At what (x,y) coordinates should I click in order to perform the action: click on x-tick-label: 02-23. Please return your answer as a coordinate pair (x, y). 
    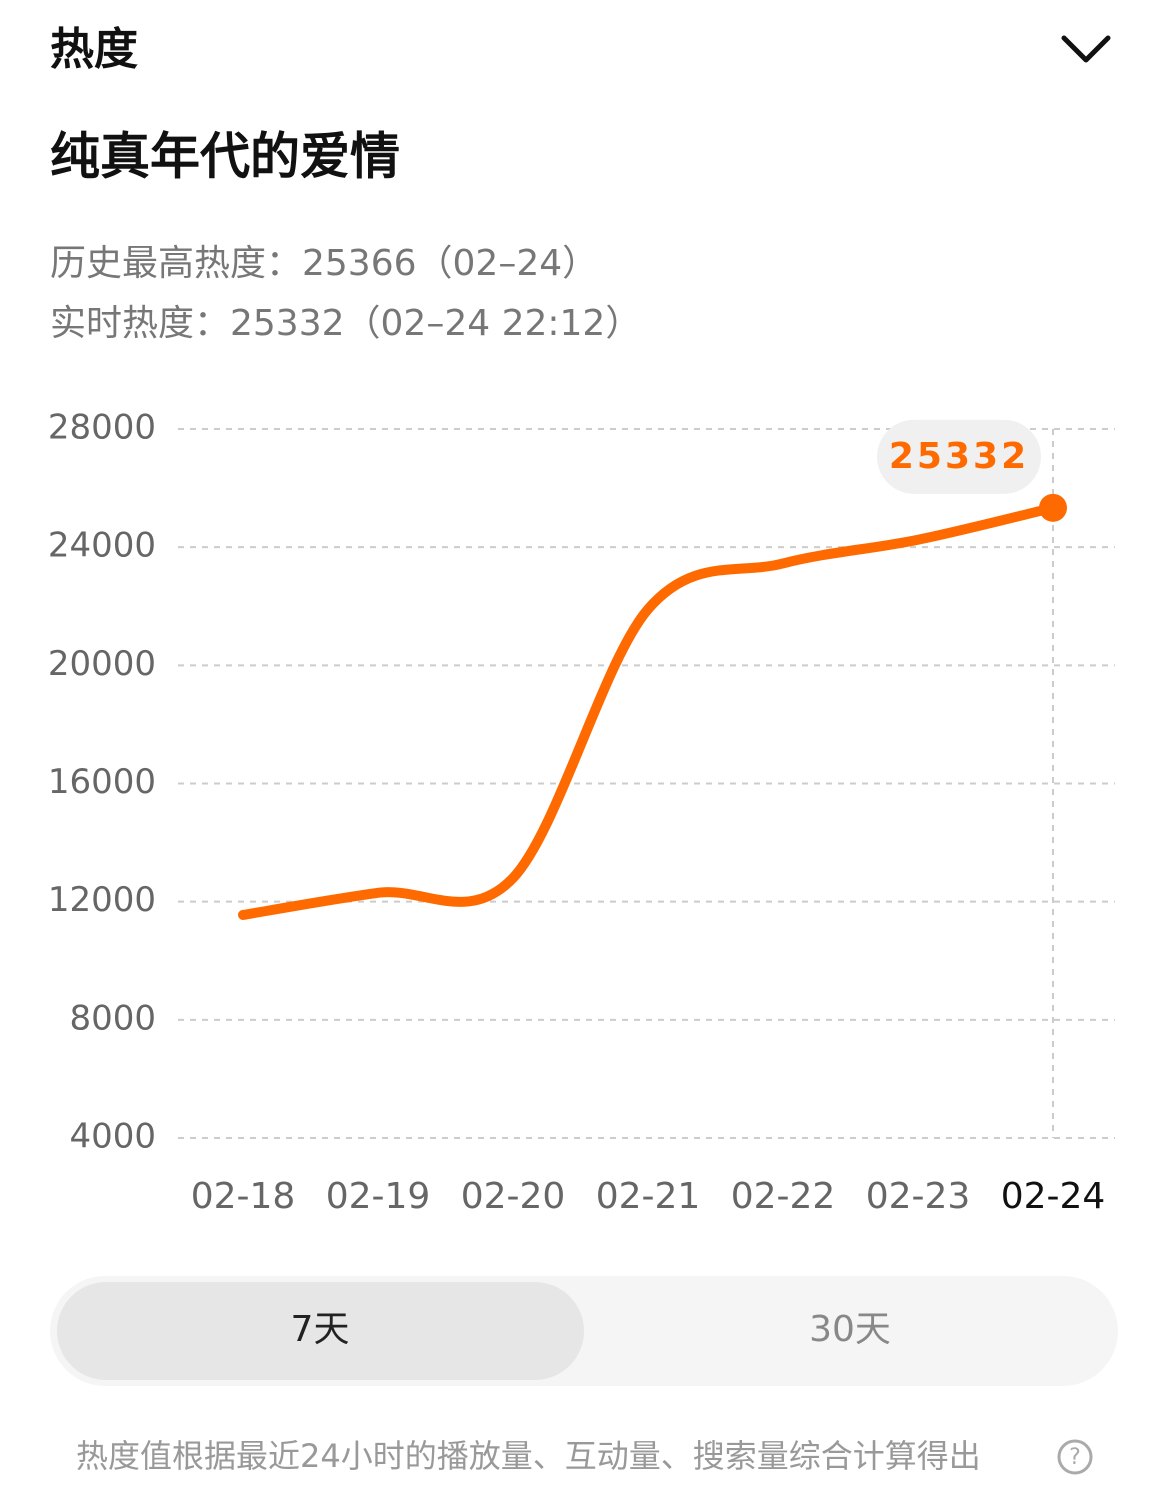
    Looking at the image, I should click on (918, 1196).